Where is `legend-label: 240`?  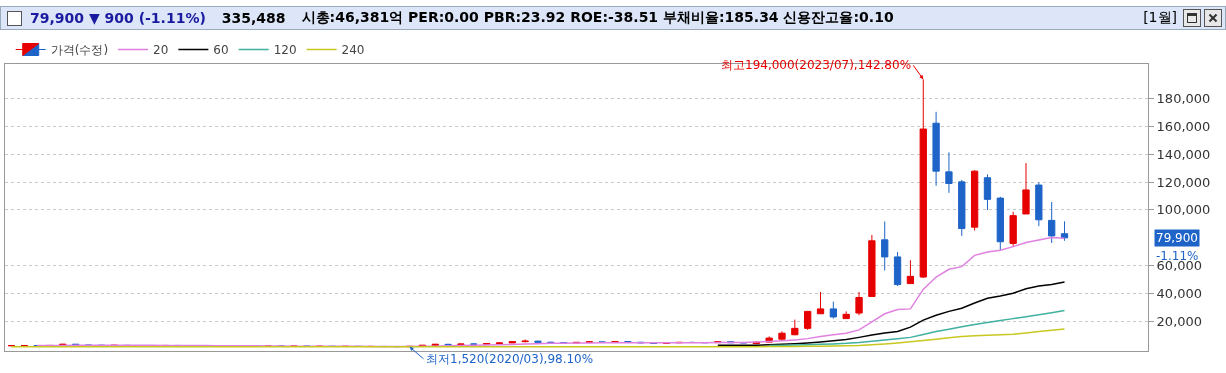
legend-label: 240 is located at coordinates (353, 50).